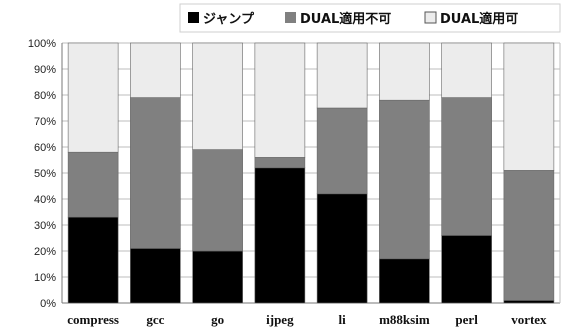  I want to click on legend-label-3: DUAL適用可, so click(479, 19).